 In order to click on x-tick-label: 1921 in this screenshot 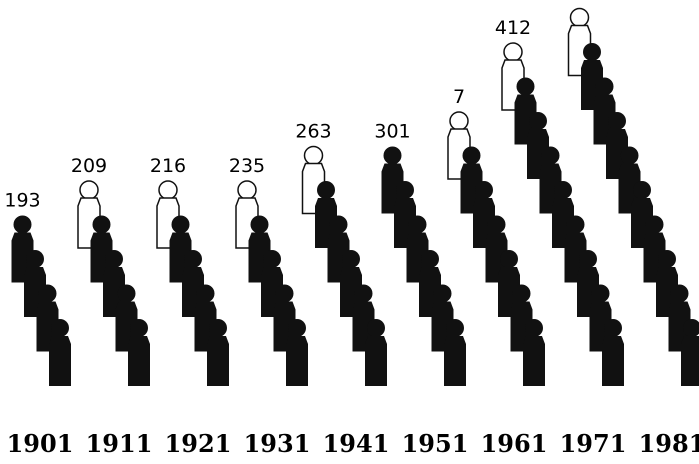, I will do `click(198, 443)`.